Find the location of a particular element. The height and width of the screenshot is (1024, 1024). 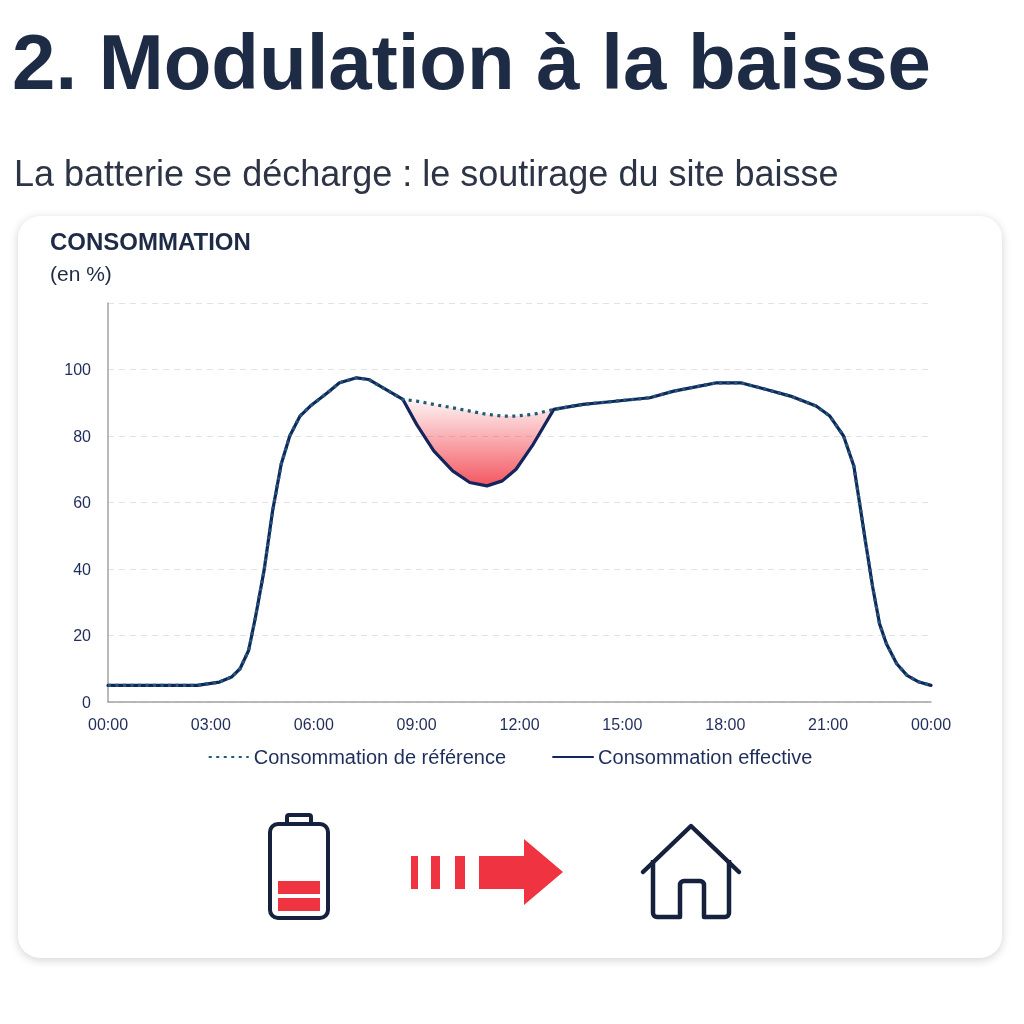

y-tick-label: 0 is located at coordinates (87, 702).